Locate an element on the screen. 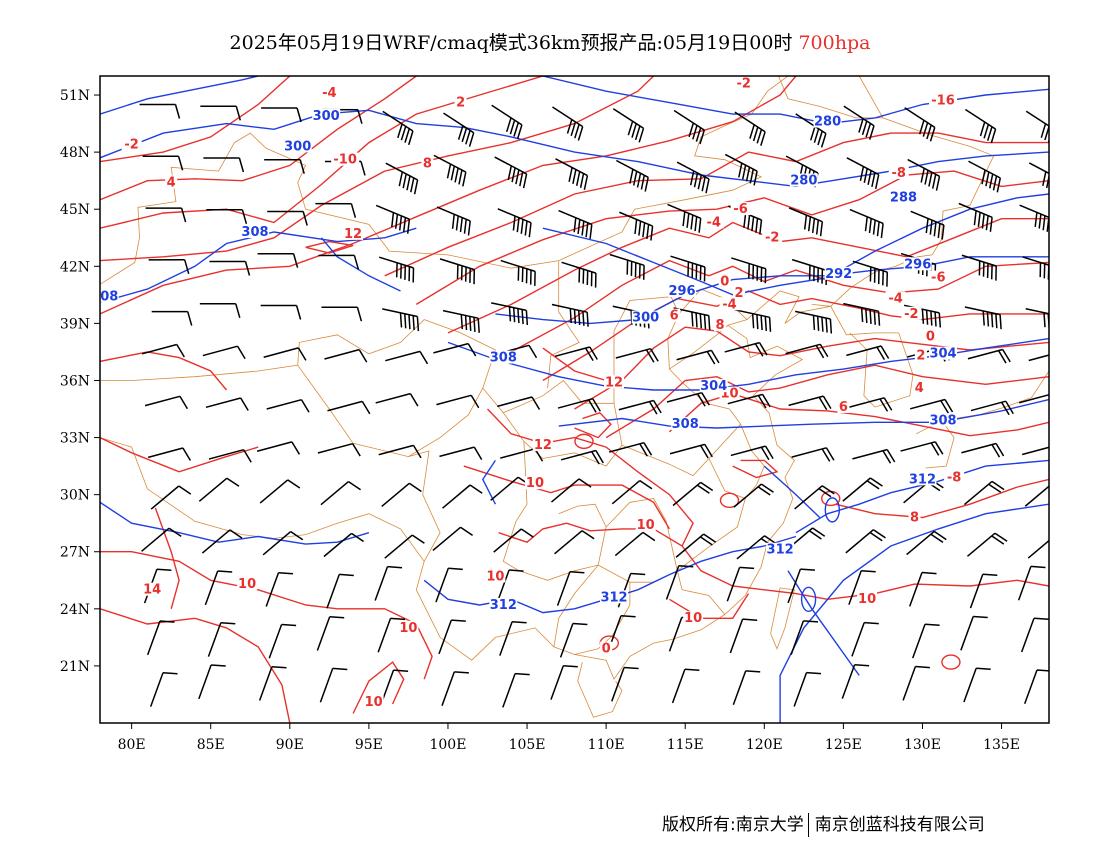 The image size is (1100, 850). x-tick-label: 125E is located at coordinates (843, 745).